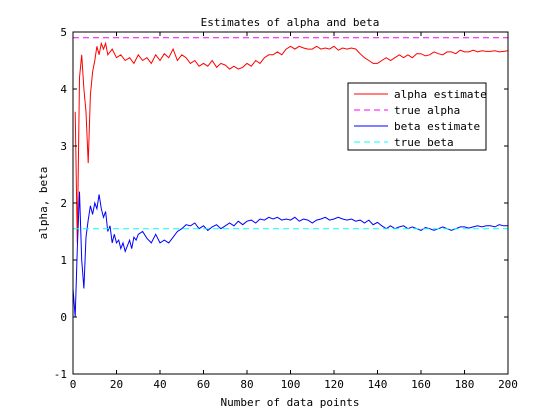 This screenshot has height=420, width=560. What do you see at coordinates (508, 384) in the screenshot?
I see `x-tick-label: 200` at bounding box center [508, 384].